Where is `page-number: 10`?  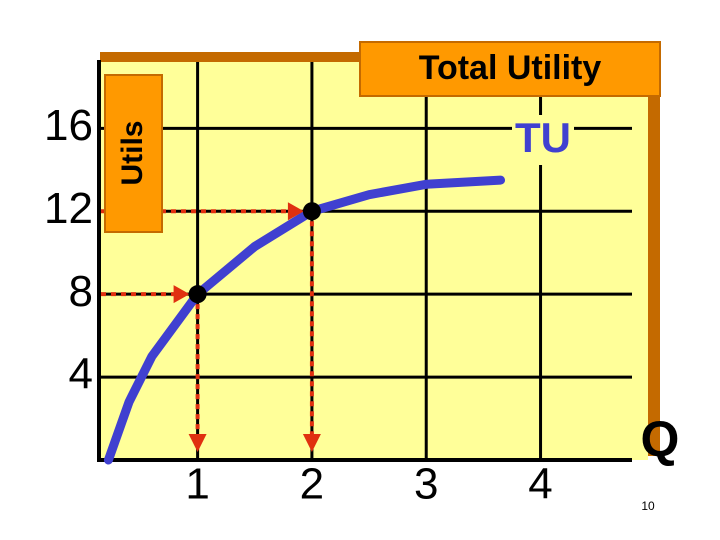 page-number: 10 is located at coordinates (648, 506).